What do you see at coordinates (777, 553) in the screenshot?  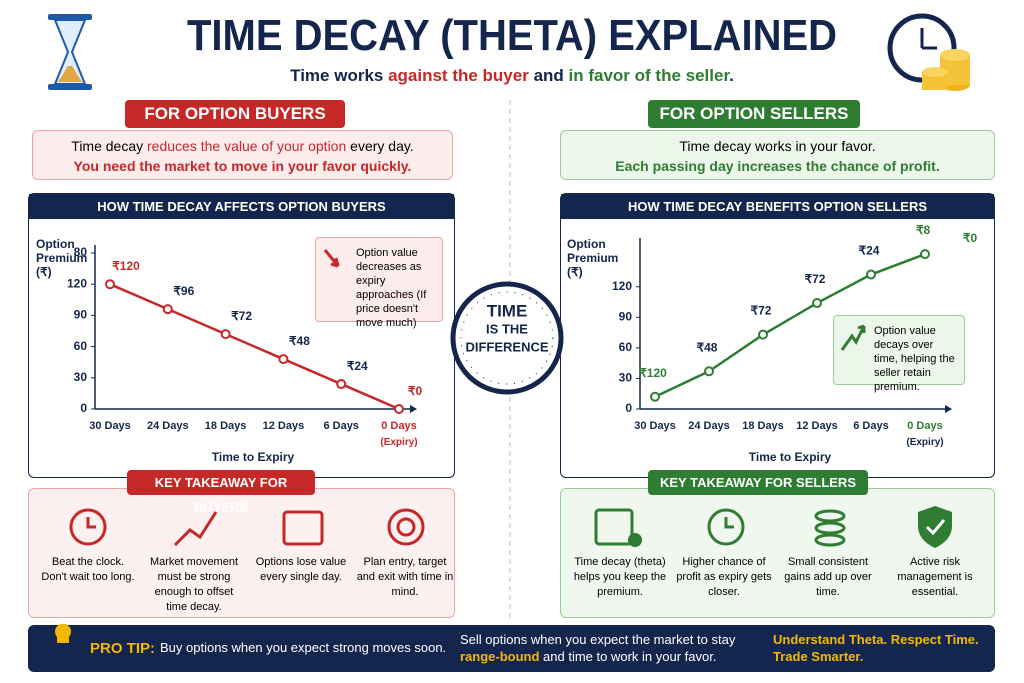 I see `sellers-takeaways` at bounding box center [777, 553].